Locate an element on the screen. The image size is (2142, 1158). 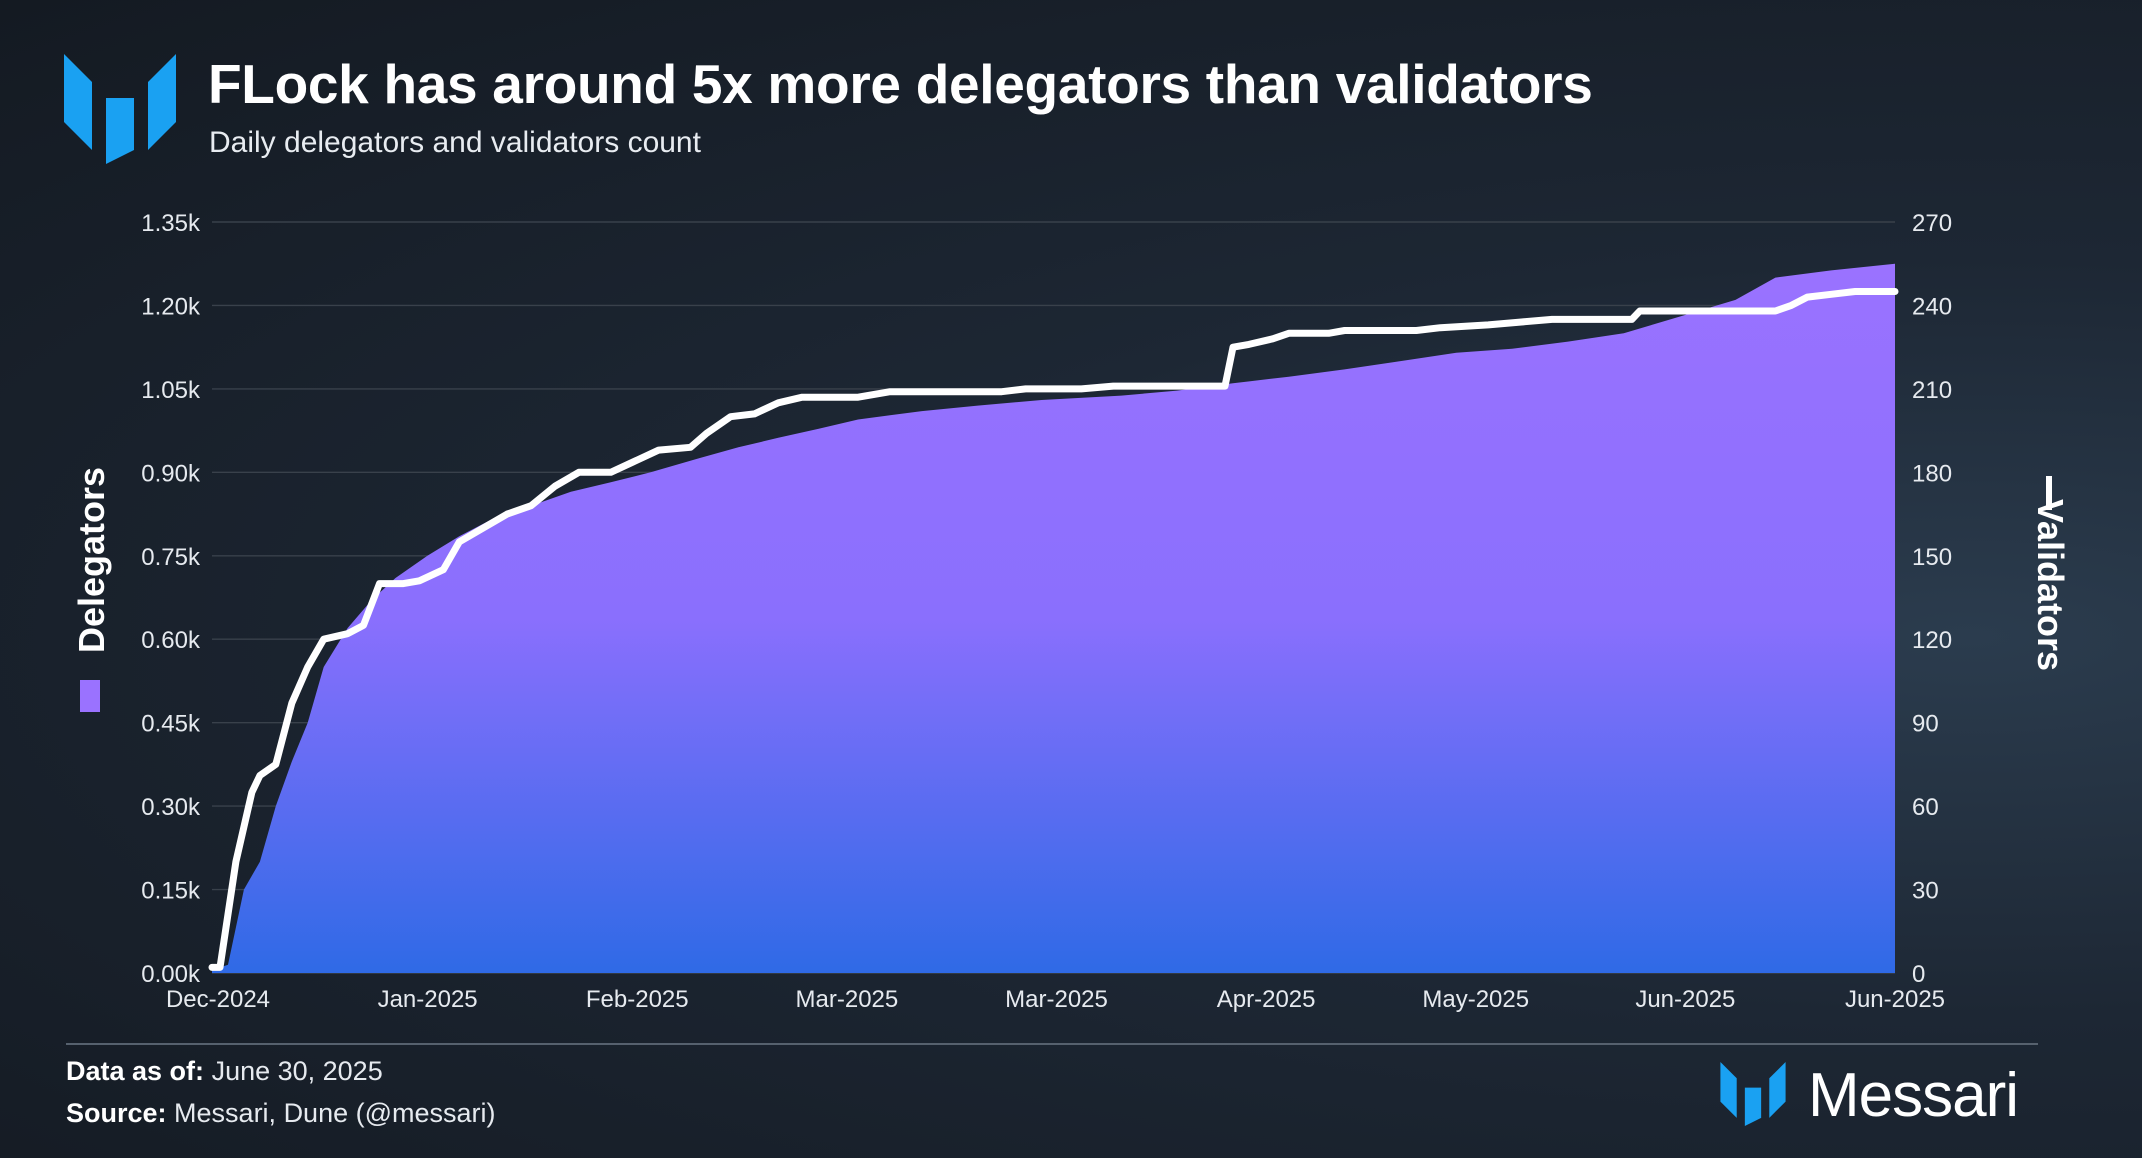
x-axis-tick-label: Feb-2025 is located at coordinates (637, 999).